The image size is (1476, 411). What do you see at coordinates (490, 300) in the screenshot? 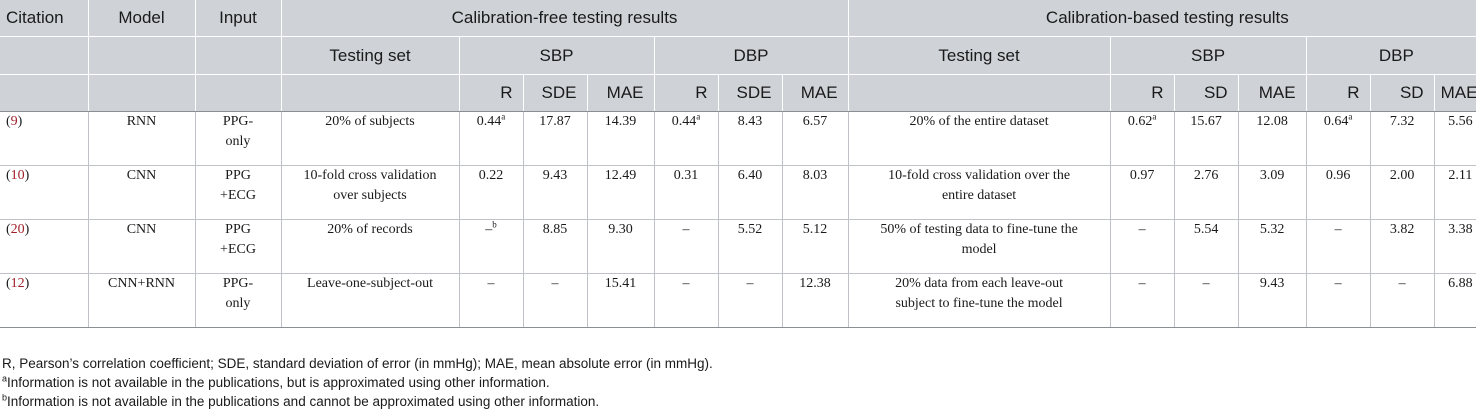
I see `free-sbp-r-cell: –` at bounding box center [490, 300].